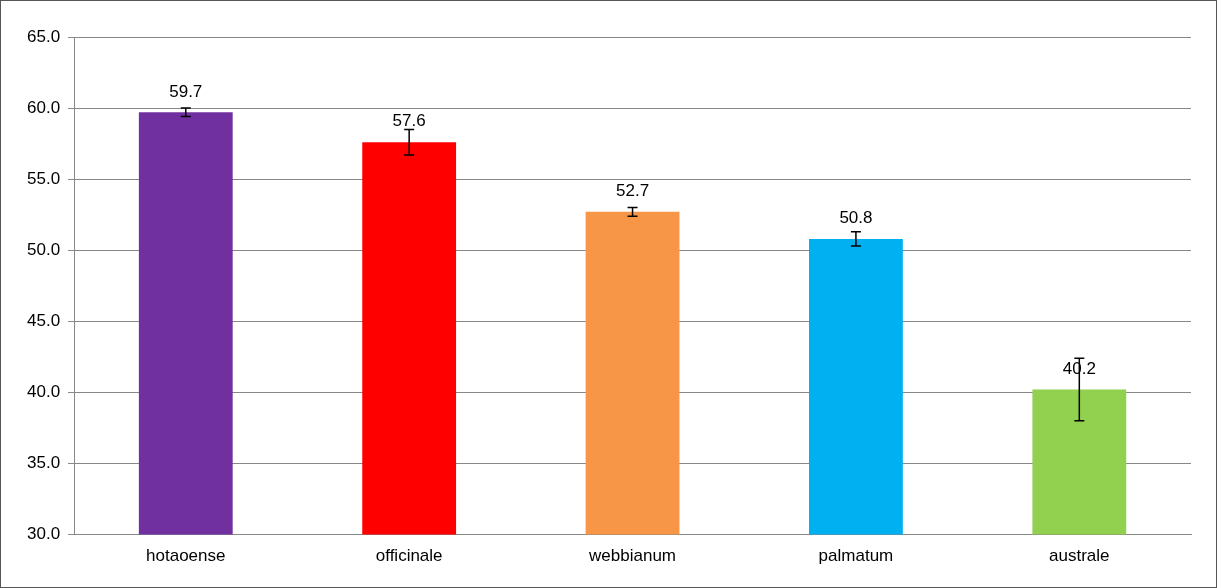 The width and height of the screenshot is (1217, 588). I want to click on x-tick-label: australe, so click(1079, 556).